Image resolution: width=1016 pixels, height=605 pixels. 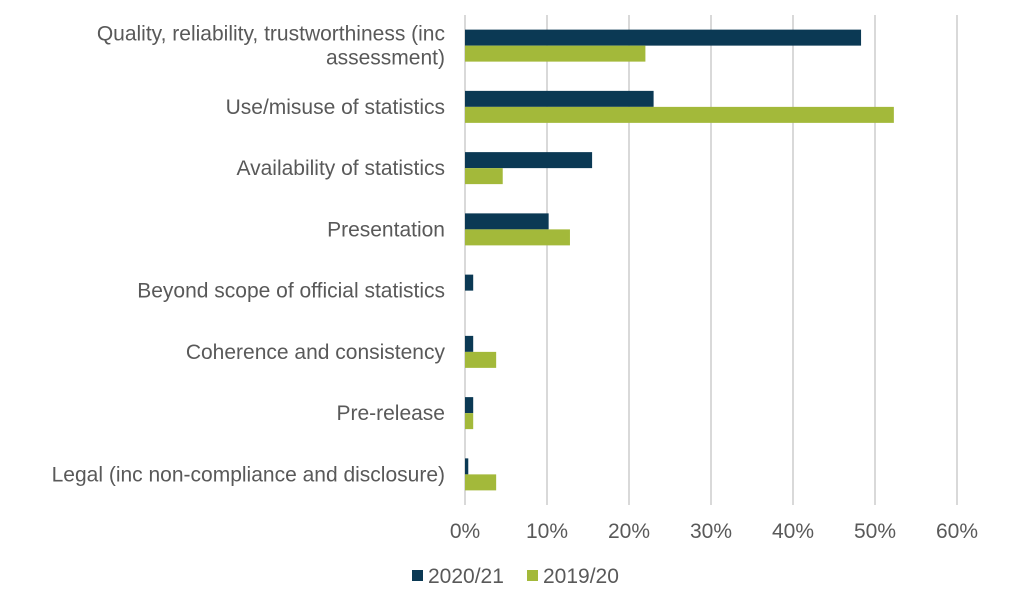 I want to click on category-label-line: Beyond scope of official statistics, so click(x=291, y=291).